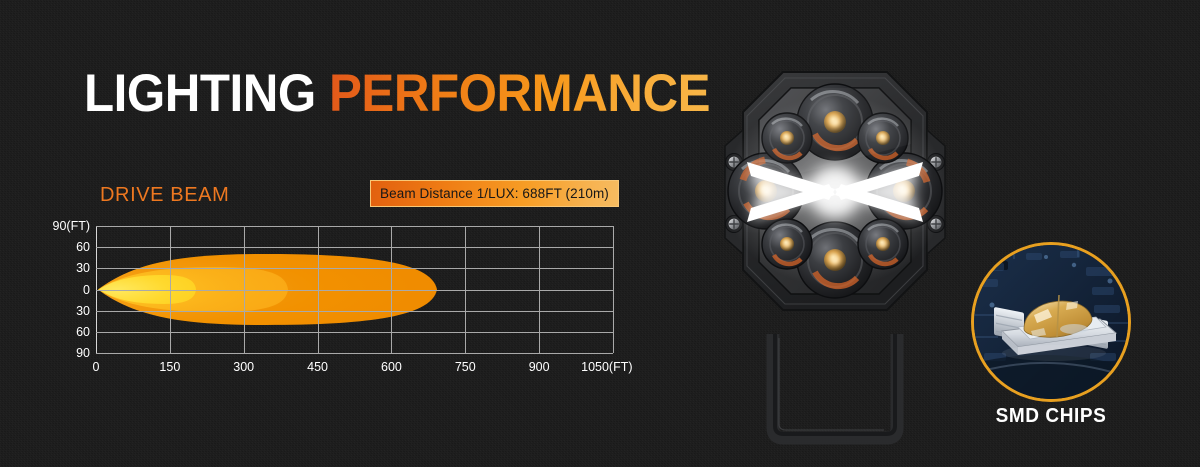  What do you see at coordinates (391, 367) in the screenshot?
I see `chart-x-tick-label: 600` at bounding box center [391, 367].